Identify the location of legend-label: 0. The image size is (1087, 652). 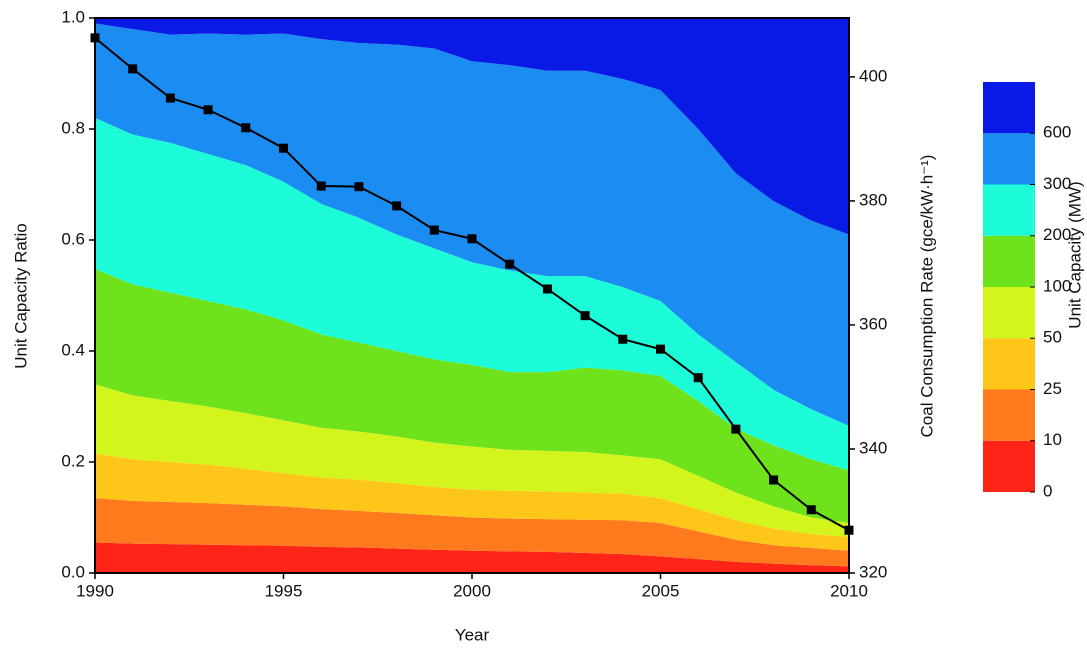
(1047, 490).